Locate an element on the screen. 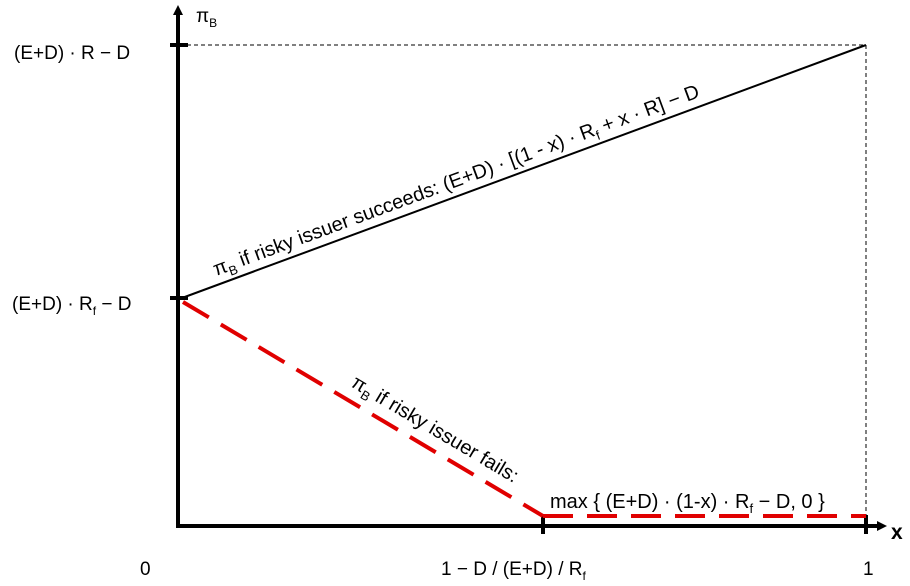 The image size is (910, 586). y-label-top: (E+D) · R − D is located at coordinates (72, 53).